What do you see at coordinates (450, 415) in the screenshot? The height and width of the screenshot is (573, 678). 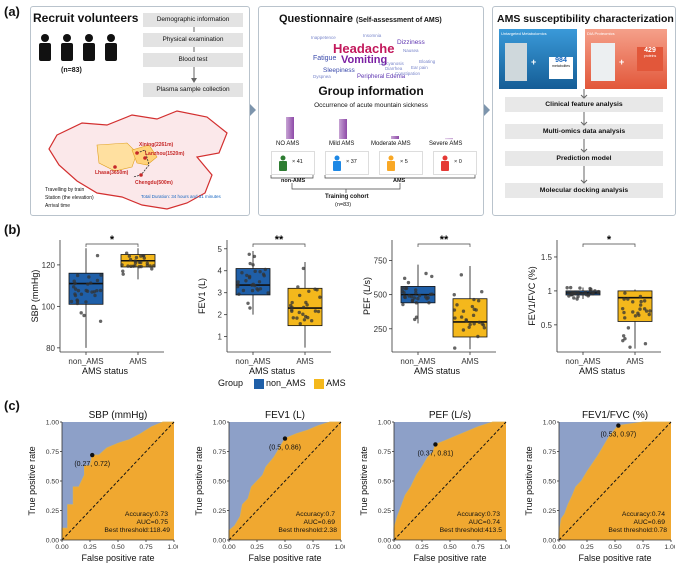 I see `roc-title: PEF (L/s)` at bounding box center [450, 415].